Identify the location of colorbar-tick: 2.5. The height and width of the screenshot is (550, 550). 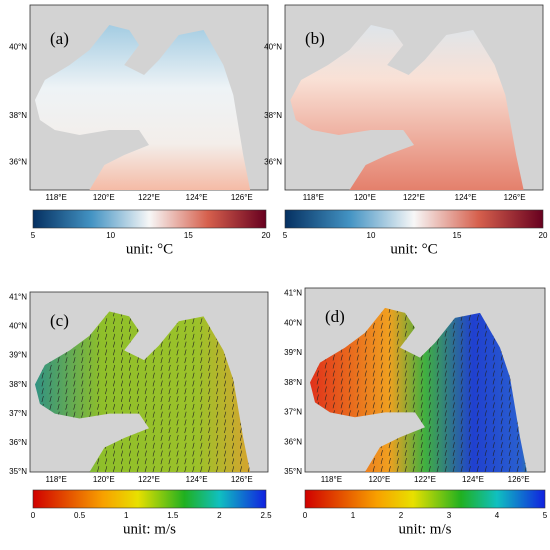
(266, 515).